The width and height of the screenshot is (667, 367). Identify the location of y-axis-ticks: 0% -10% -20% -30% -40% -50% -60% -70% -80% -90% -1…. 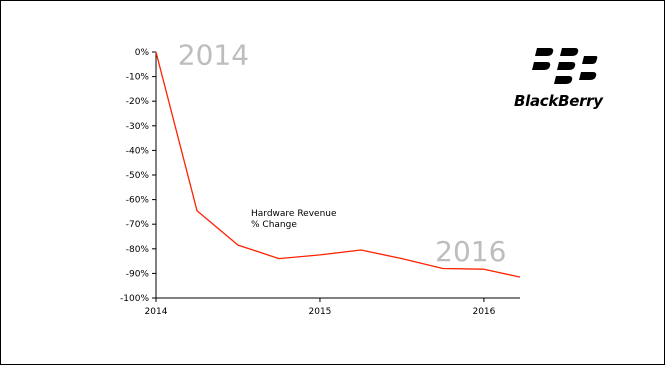
(138, 176).